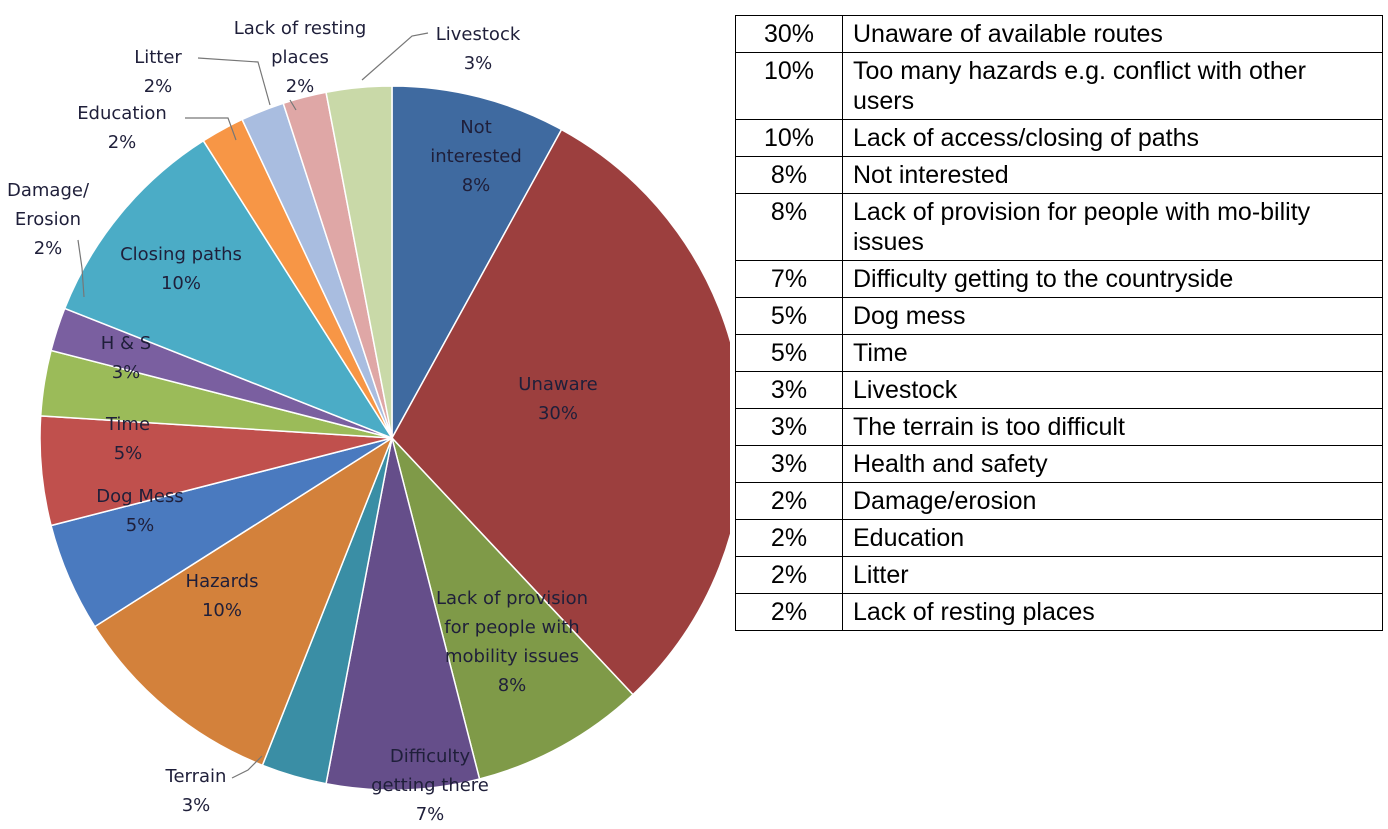  What do you see at coordinates (558, 384) in the screenshot?
I see `category-label: Unaware` at bounding box center [558, 384].